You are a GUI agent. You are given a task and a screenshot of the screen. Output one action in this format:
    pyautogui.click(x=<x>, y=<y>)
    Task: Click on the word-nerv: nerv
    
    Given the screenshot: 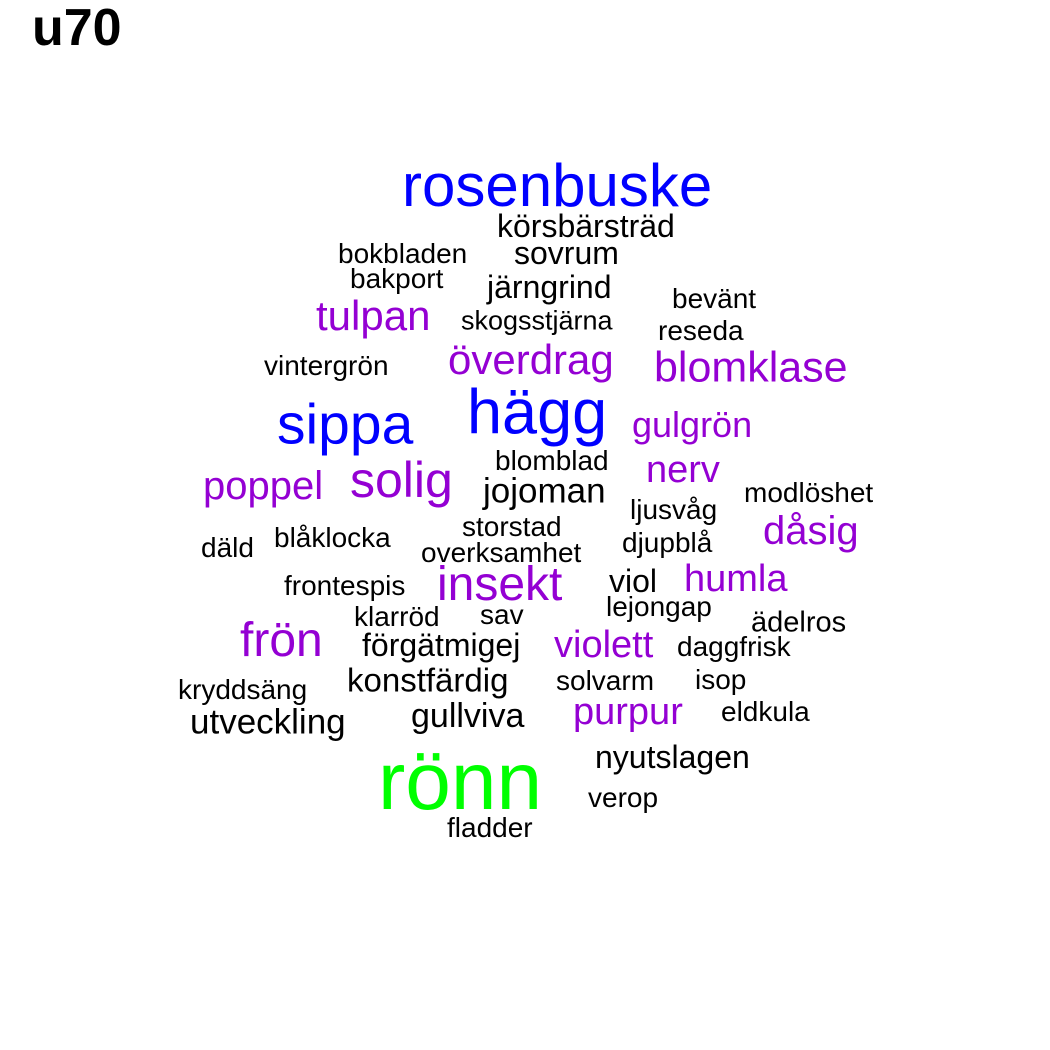 What is the action you would take?
    pyautogui.click(x=683, y=470)
    